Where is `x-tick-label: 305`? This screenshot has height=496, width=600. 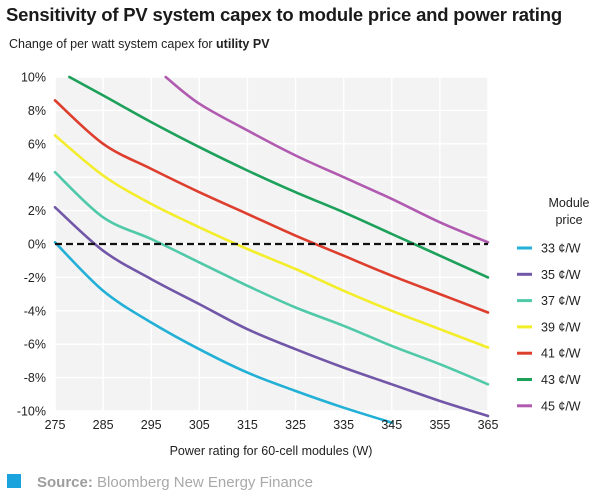 x-tick-label: 305 is located at coordinates (199, 425).